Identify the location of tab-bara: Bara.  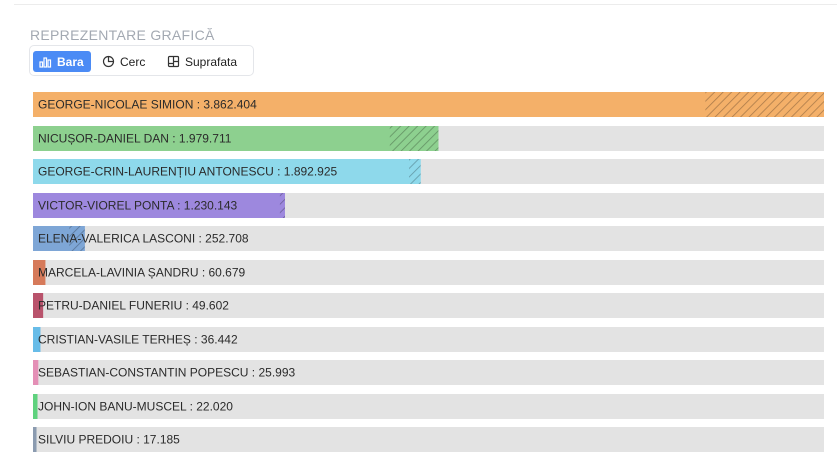
(62, 61).